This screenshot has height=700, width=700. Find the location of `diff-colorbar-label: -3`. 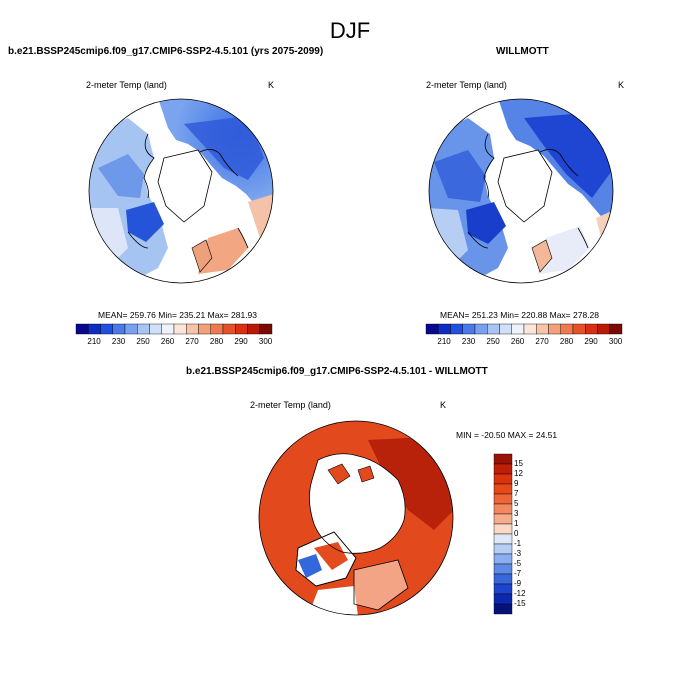

diff-colorbar-label: -3 is located at coordinates (518, 553).